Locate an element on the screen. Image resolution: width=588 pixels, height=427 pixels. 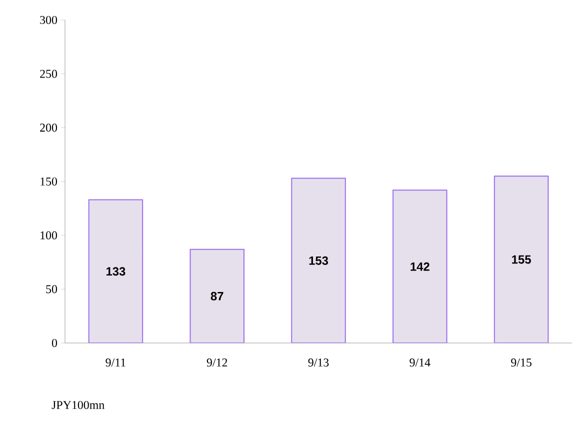
x-tick-label: 9/14 is located at coordinates (420, 362).